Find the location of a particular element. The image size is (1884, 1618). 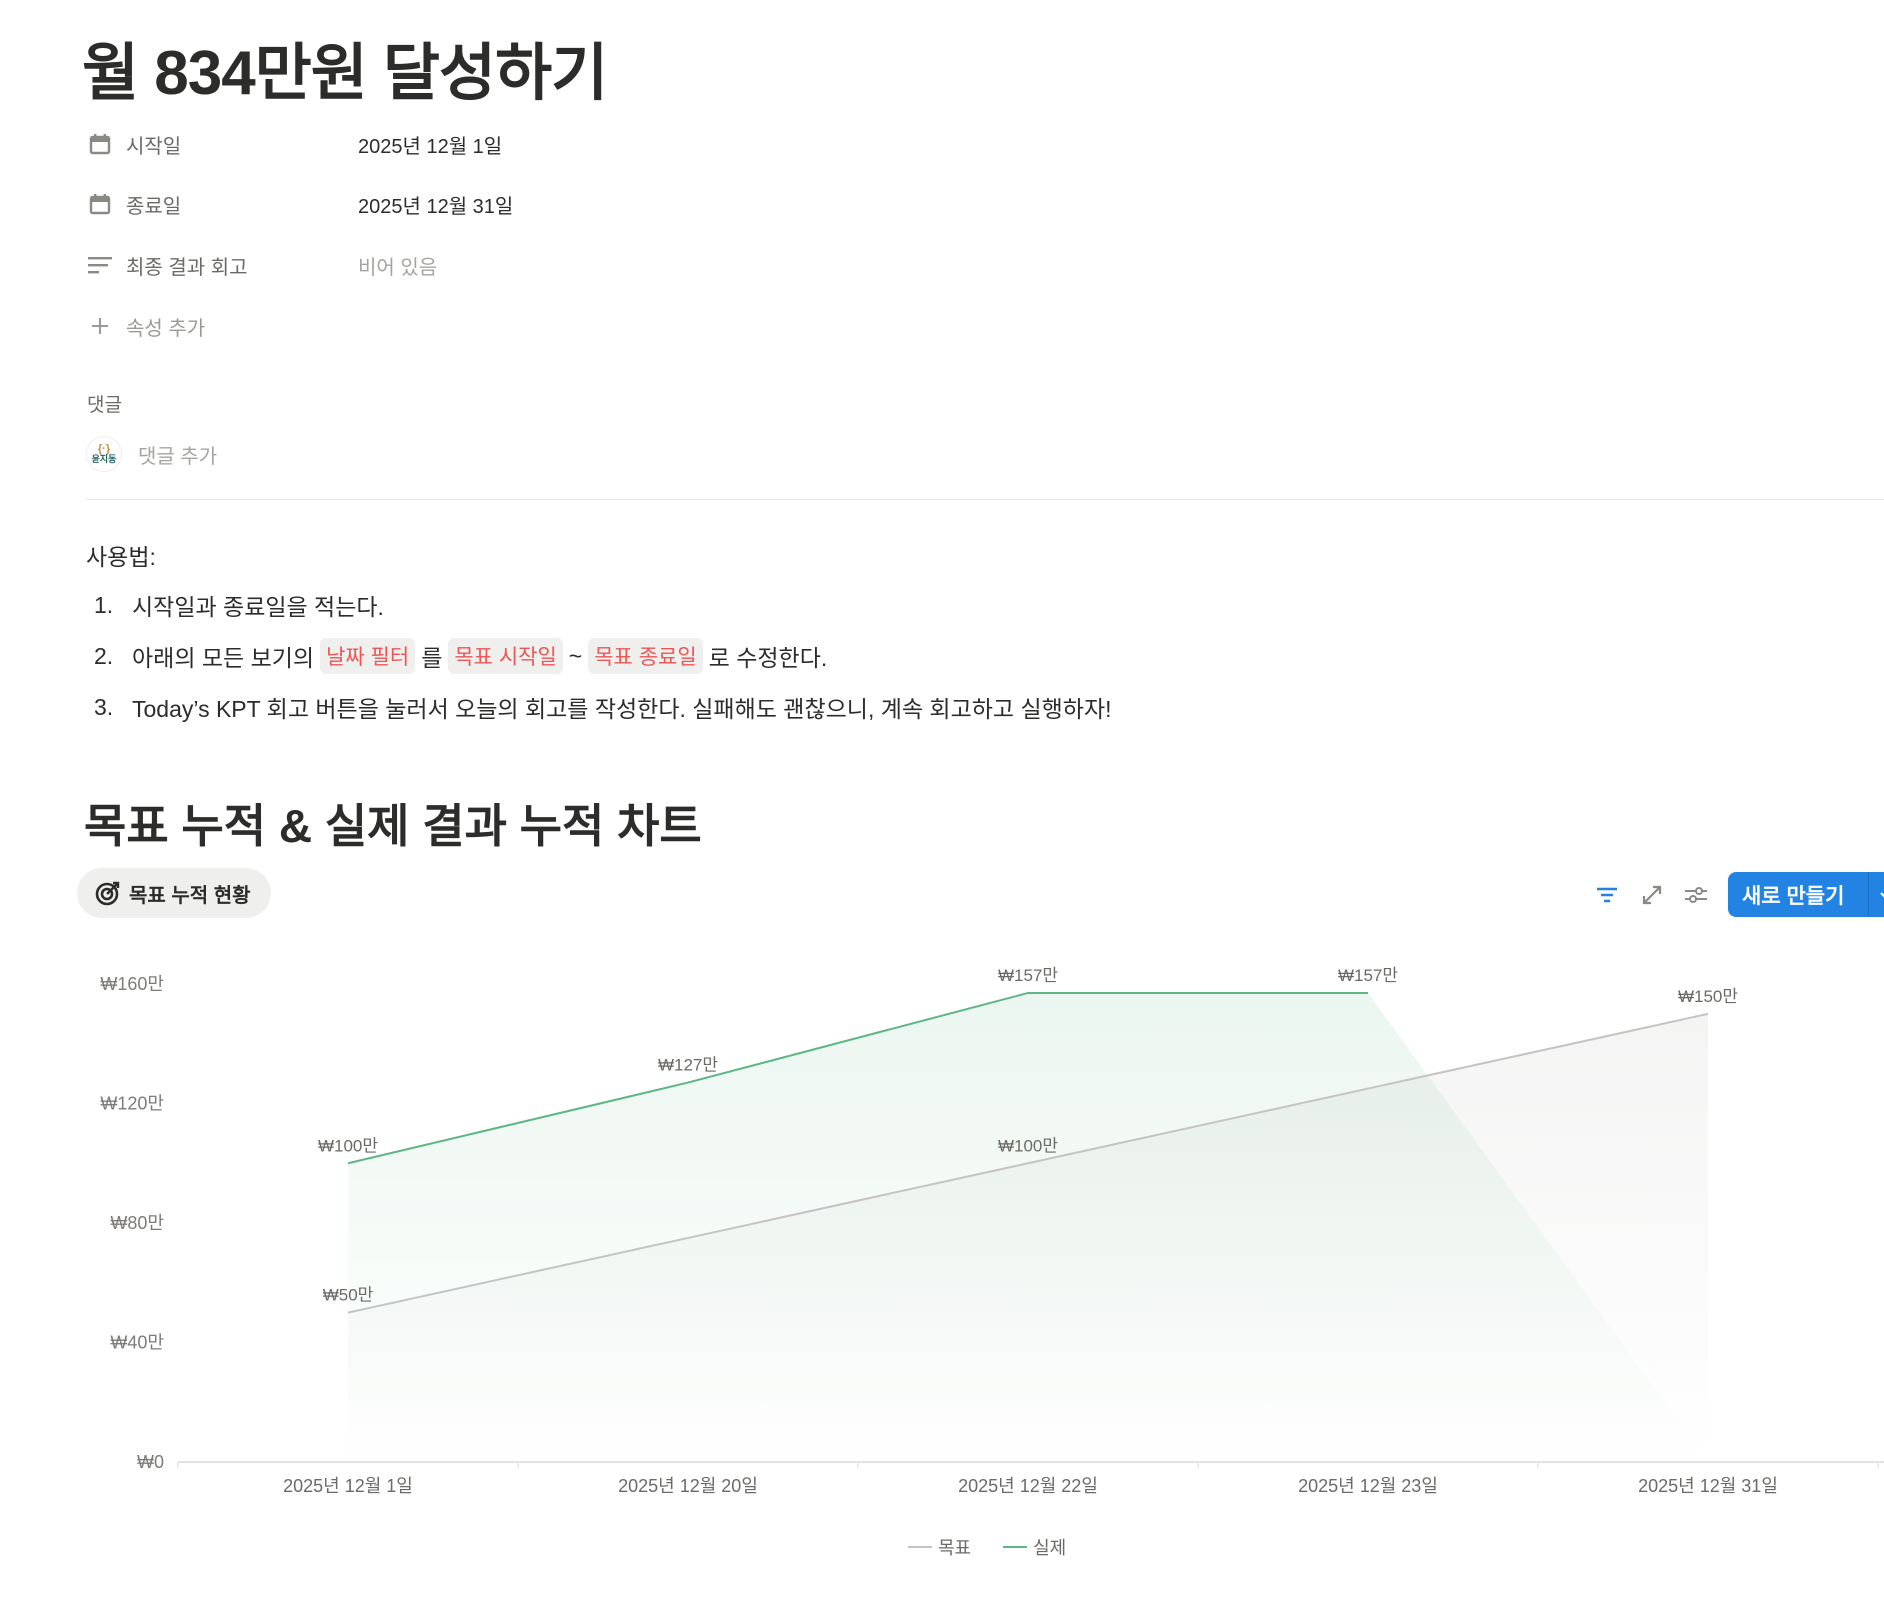

target-icon is located at coordinates (107, 893).